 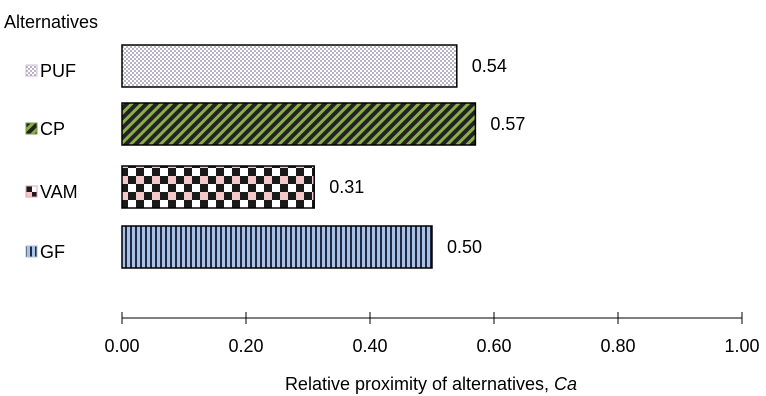 I want to click on data-label-puf: 0.54, so click(x=489, y=66).